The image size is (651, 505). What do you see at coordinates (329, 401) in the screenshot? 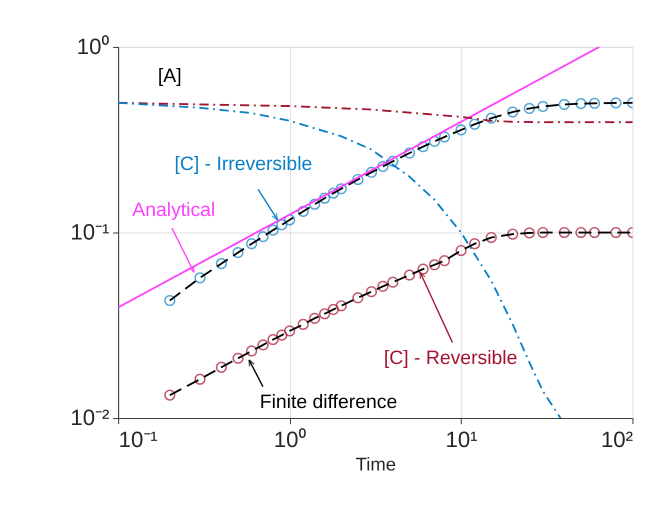
I see `annotation: Finite difference` at bounding box center [329, 401].